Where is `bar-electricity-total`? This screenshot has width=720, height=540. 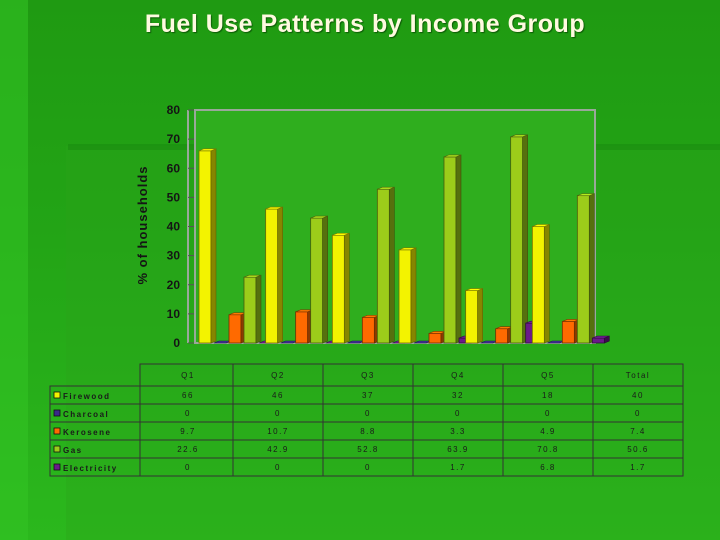 bar-electricity-total is located at coordinates (598, 340).